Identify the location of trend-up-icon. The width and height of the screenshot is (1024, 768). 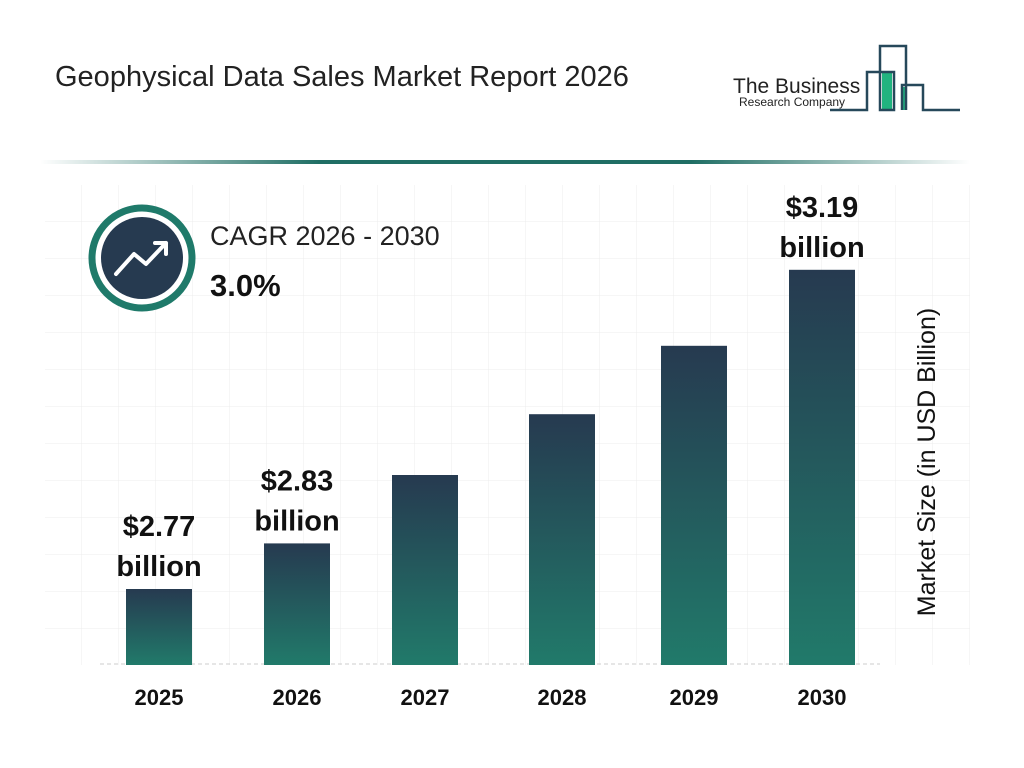
(141, 258).